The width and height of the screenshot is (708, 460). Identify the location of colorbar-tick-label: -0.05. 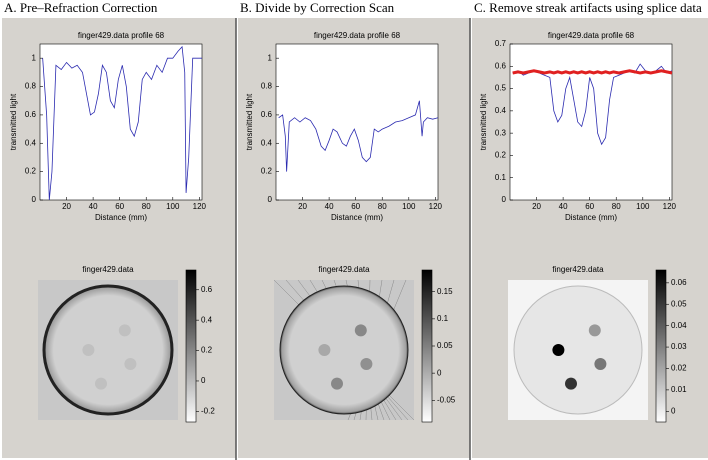
(446, 399).